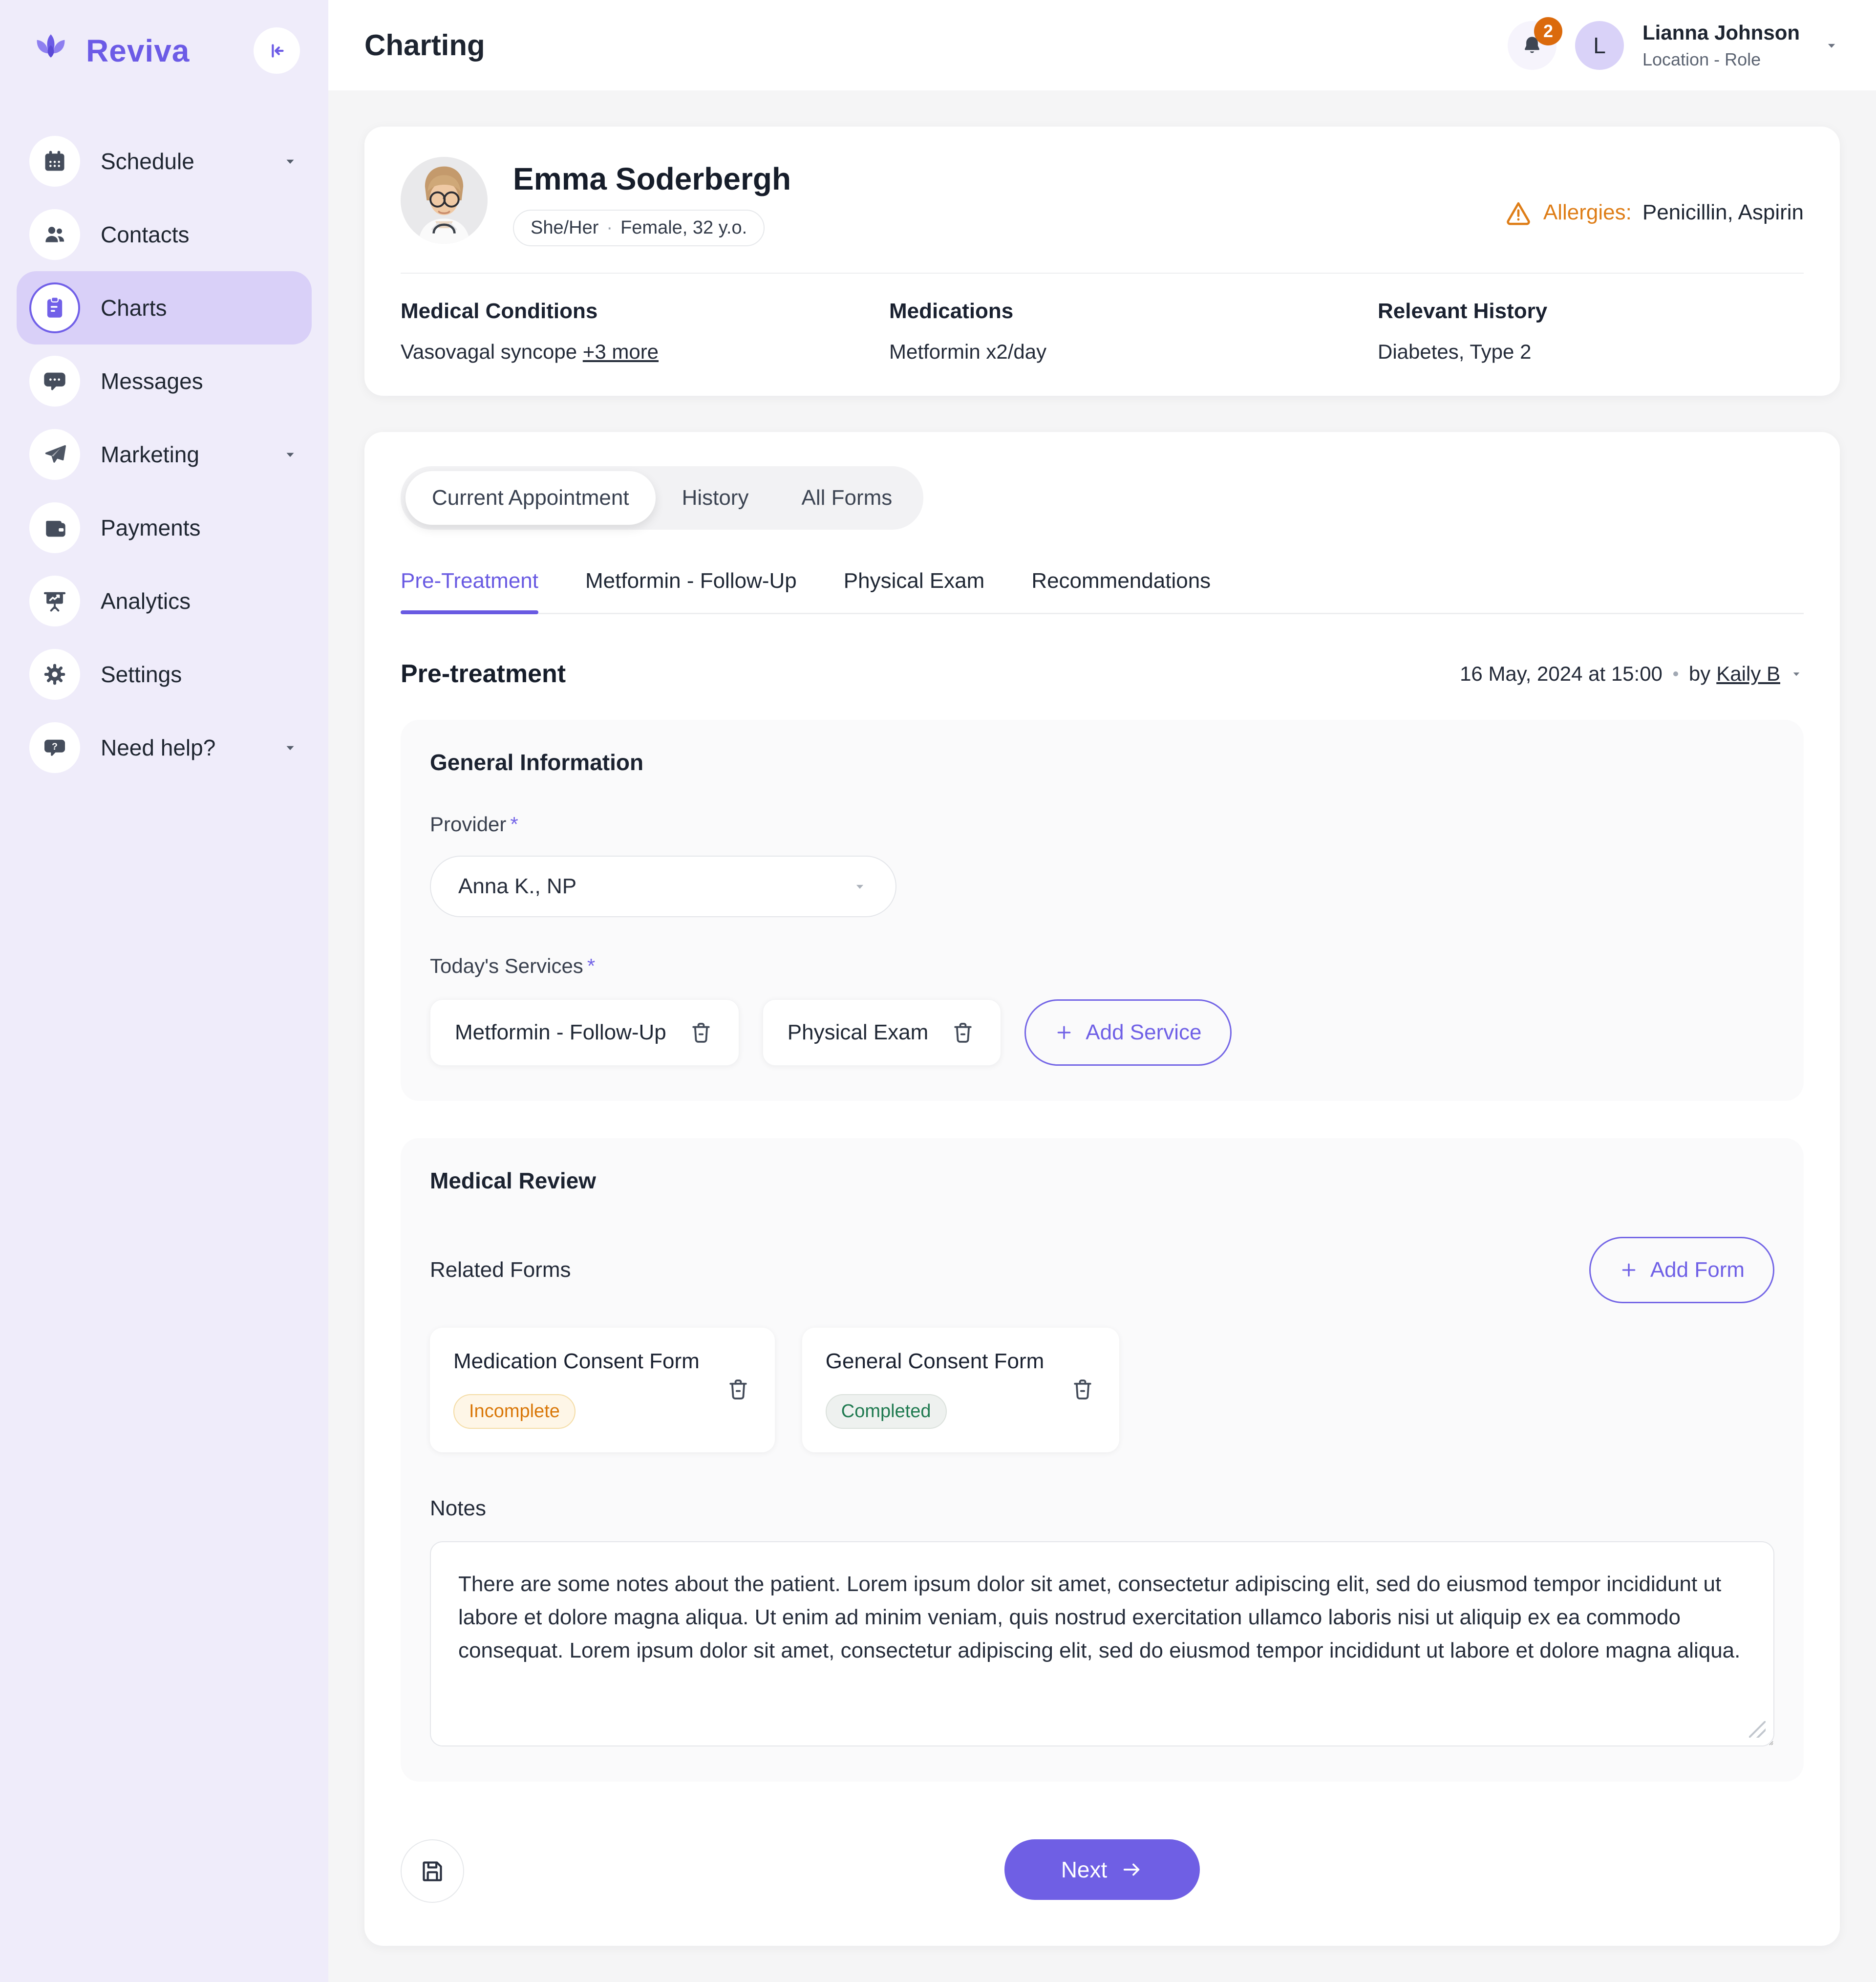  What do you see at coordinates (715, 498) in the screenshot?
I see `tab-history: History` at bounding box center [715, 498].